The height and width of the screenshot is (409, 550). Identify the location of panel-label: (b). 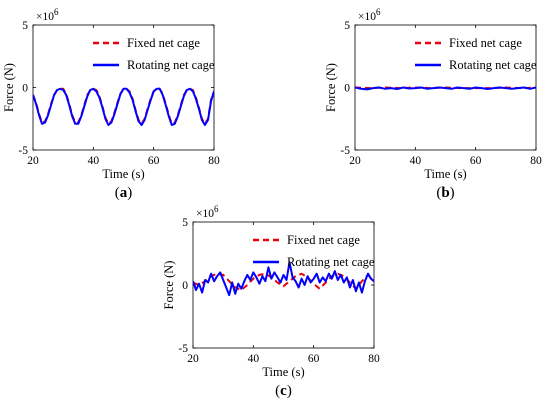
(445, 193).